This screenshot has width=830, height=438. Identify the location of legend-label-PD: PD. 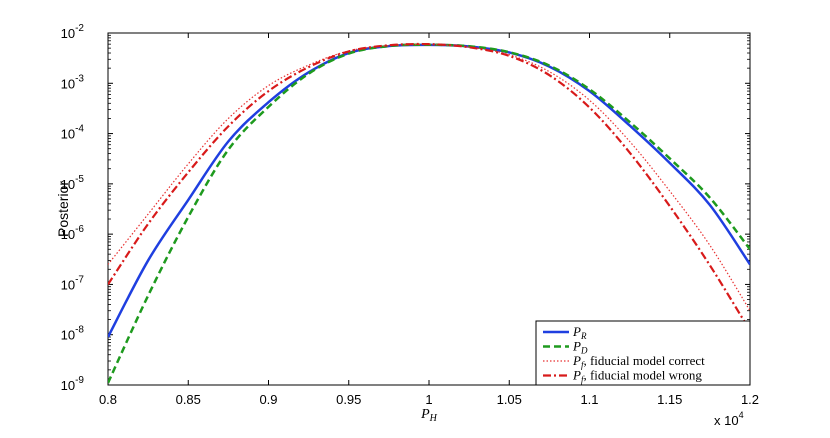
(580, 347).